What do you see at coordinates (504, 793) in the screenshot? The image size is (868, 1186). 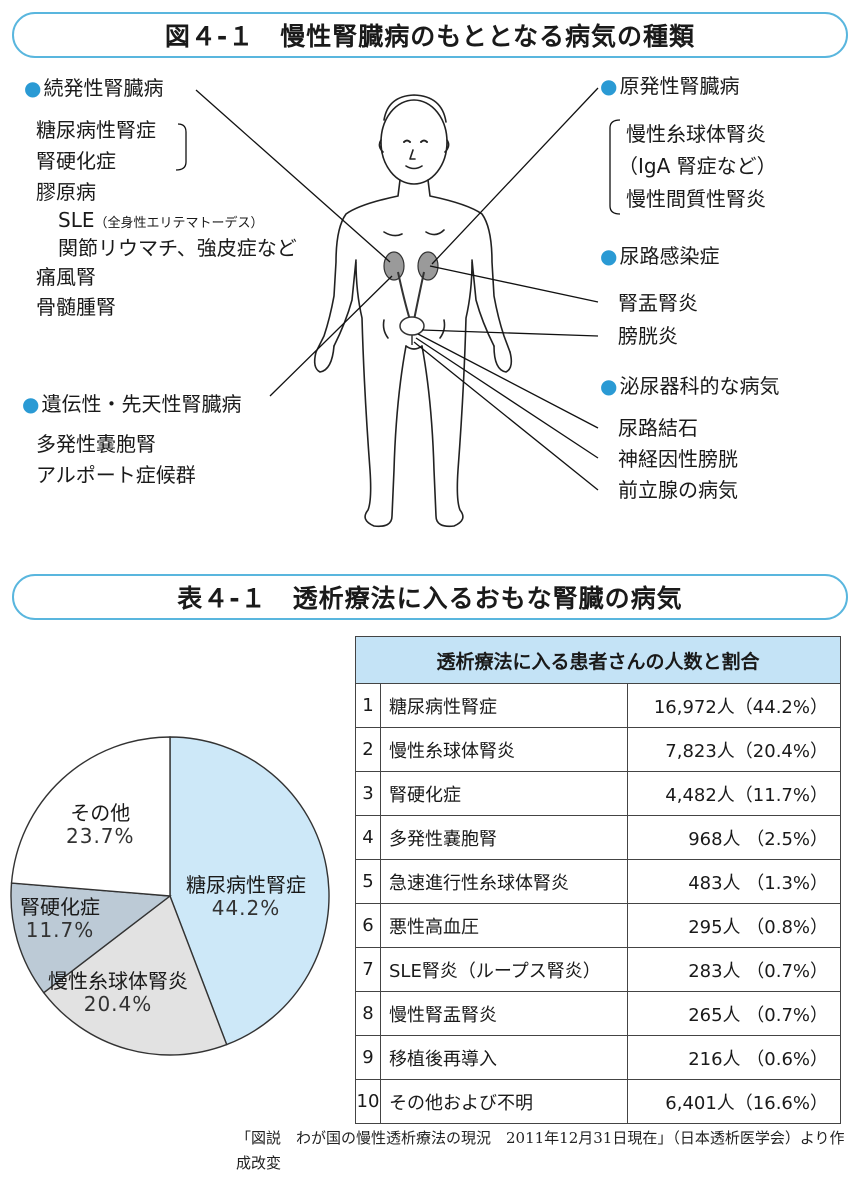 I see `disease-cell: 腎硬化症` at bounding box center [504, 793].